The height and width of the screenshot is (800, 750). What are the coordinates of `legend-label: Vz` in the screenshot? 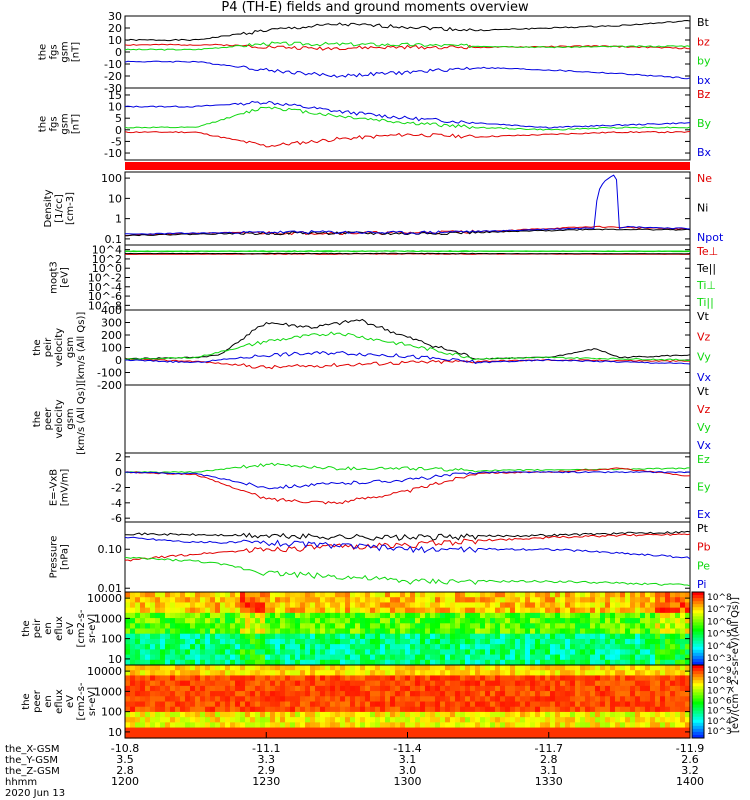 It's located at (704, 336).